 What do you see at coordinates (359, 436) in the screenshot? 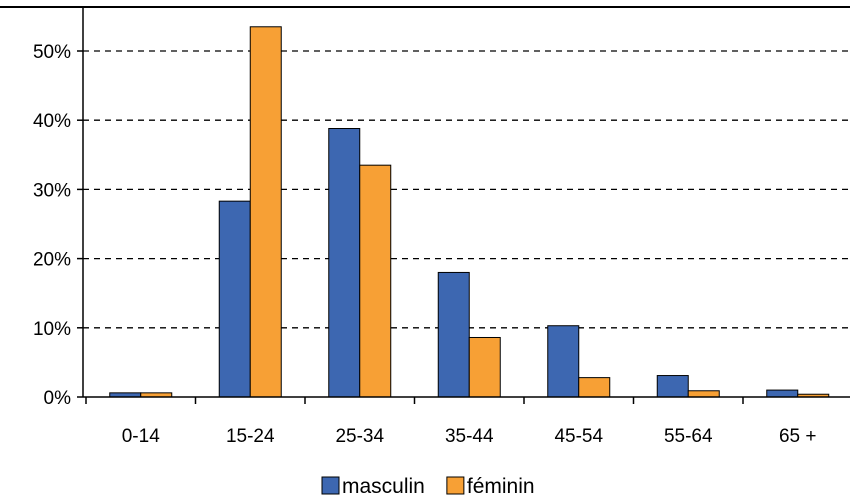
I see `x-tick-label: 25-34` at bounding box center [359, 436].